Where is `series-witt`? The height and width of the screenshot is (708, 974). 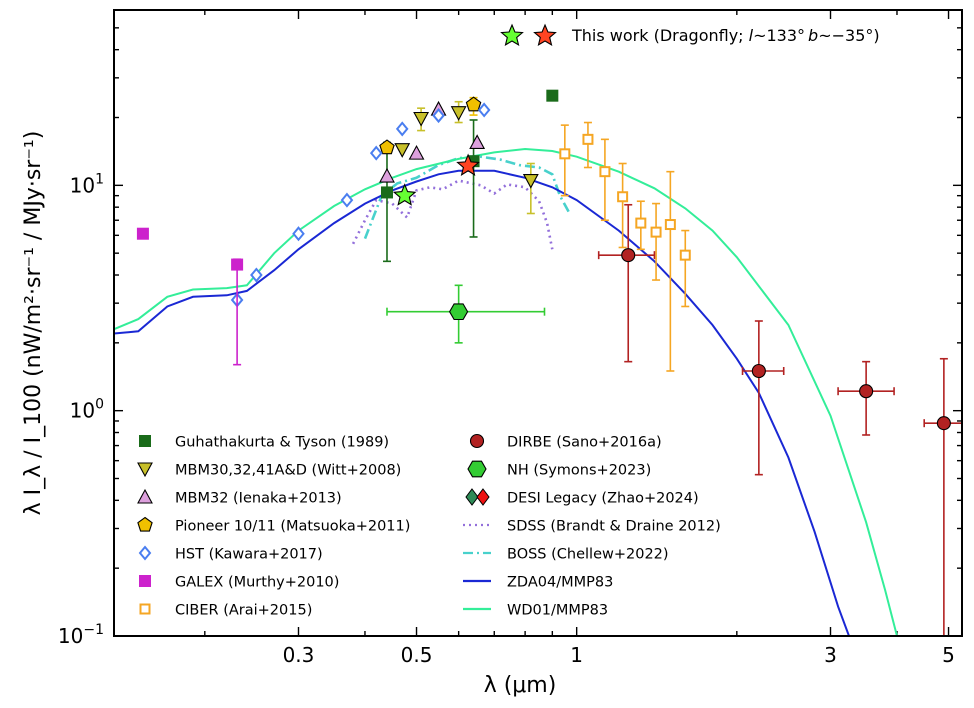
series-witt is located at coordinates (466, 157).